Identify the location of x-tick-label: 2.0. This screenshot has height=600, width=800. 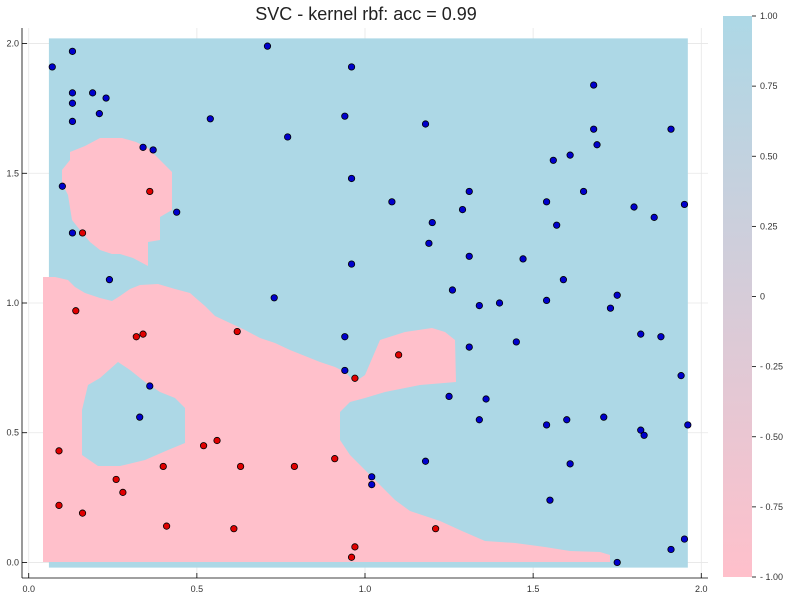
(701, 589).